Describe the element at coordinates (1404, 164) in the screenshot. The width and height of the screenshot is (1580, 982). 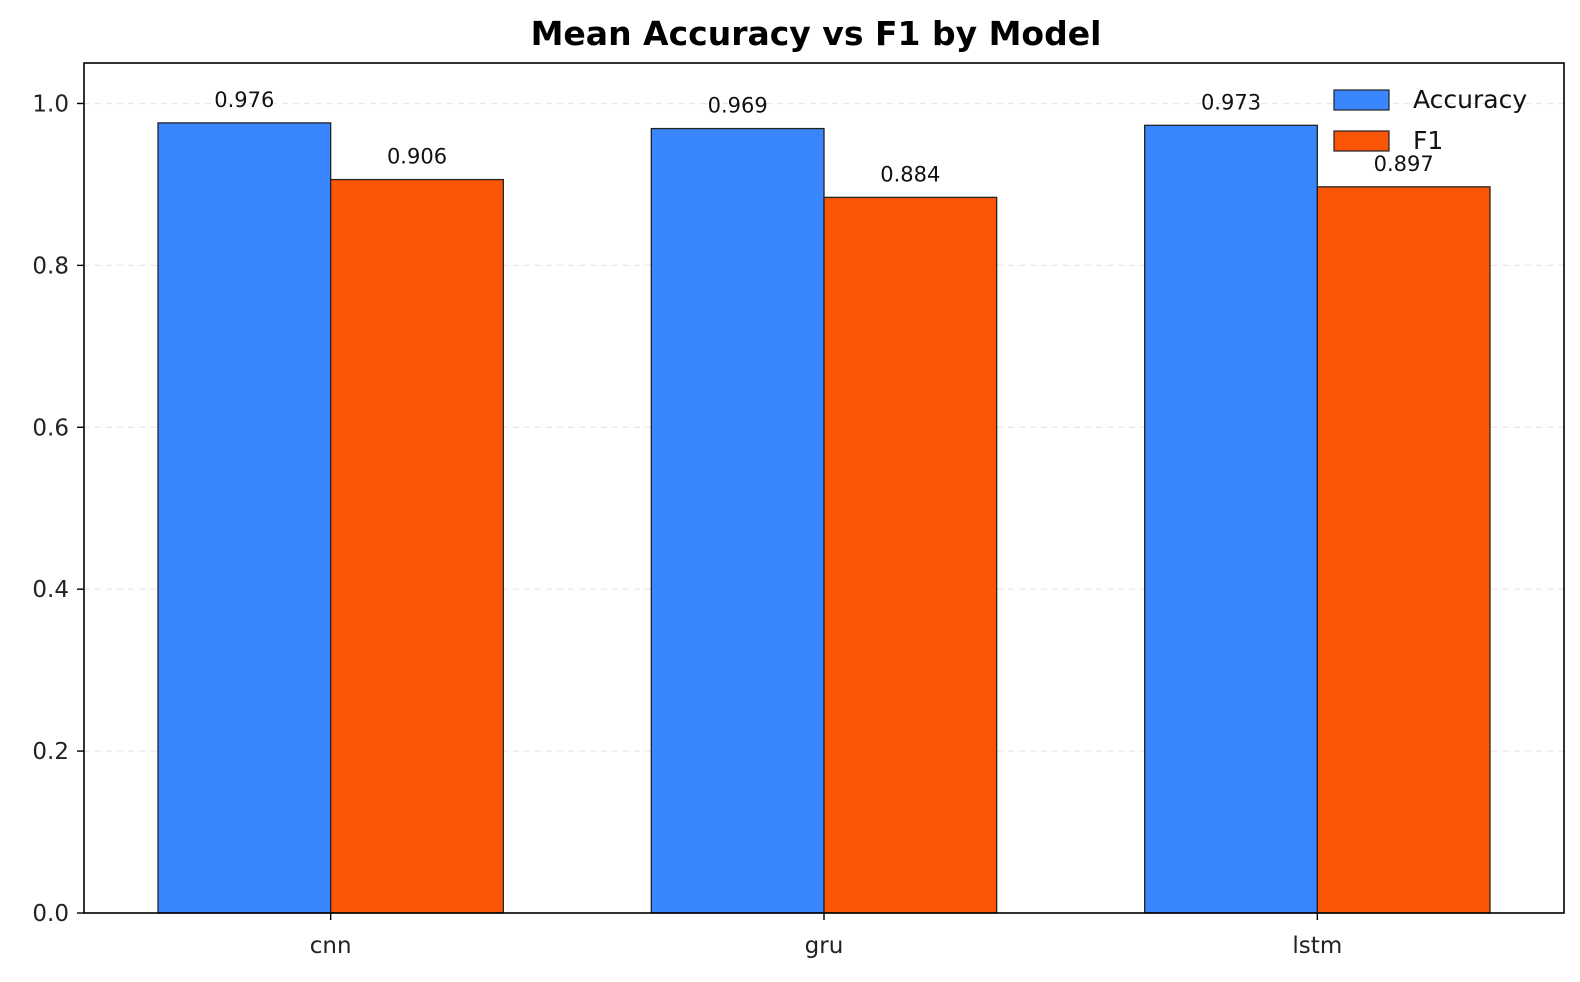
I see `data-label: 0.897` at that location.